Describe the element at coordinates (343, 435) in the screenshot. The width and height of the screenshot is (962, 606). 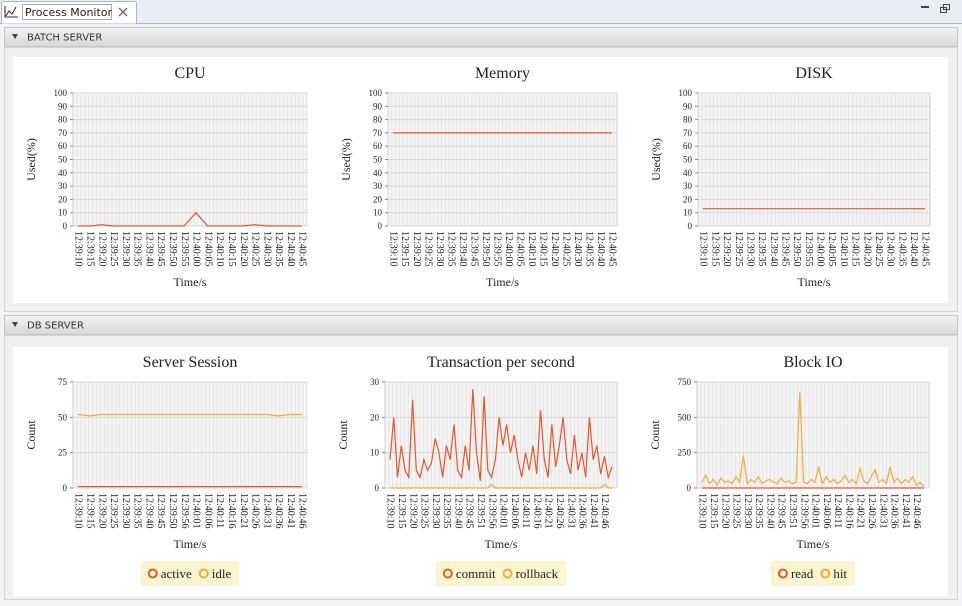
I see `y-axis-label: Count` at that location.